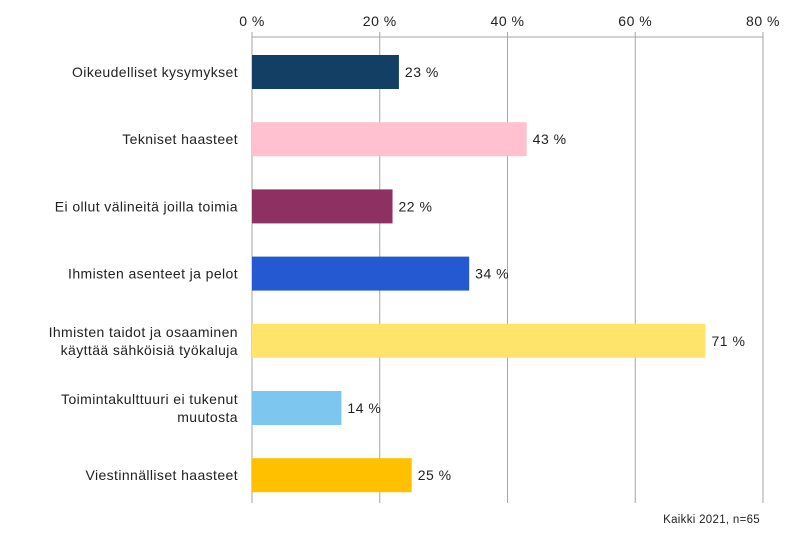  I want to click on category-label: Viestinnälliset haasteet, so click(161, 475).